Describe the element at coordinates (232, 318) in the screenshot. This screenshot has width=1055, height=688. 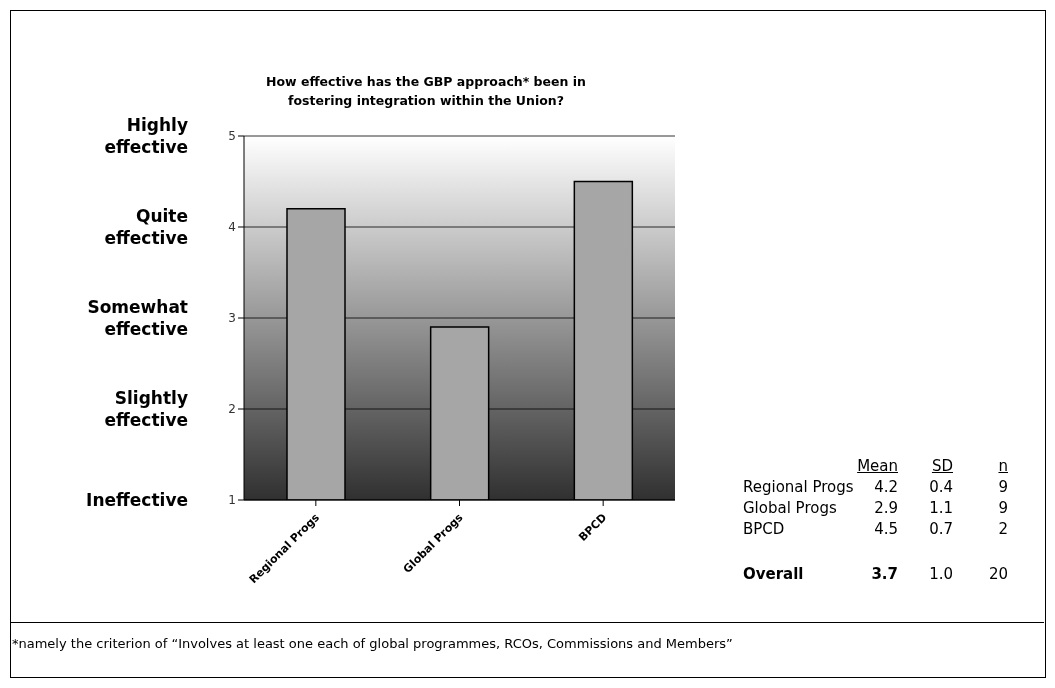
I see `y-tick-label: 3` at that location.